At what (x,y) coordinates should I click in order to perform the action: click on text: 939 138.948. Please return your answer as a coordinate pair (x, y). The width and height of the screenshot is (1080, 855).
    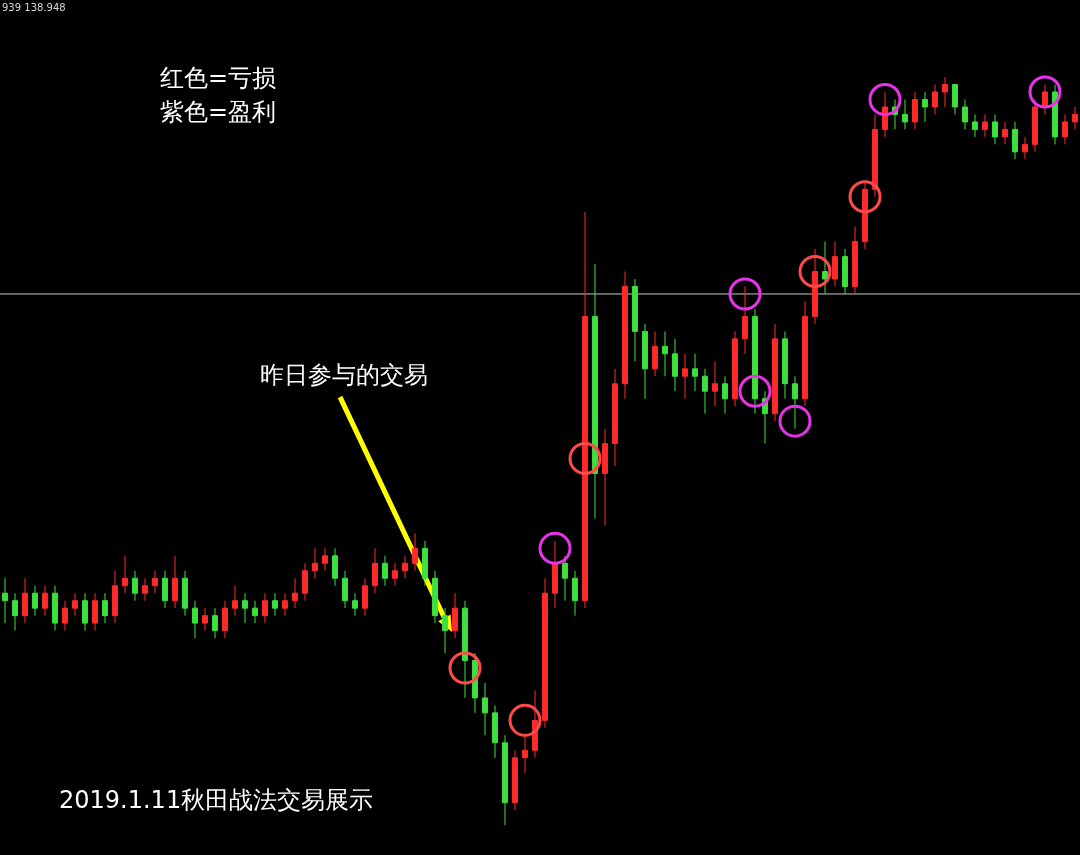
    Looking at the image, I should click on (34, 7).